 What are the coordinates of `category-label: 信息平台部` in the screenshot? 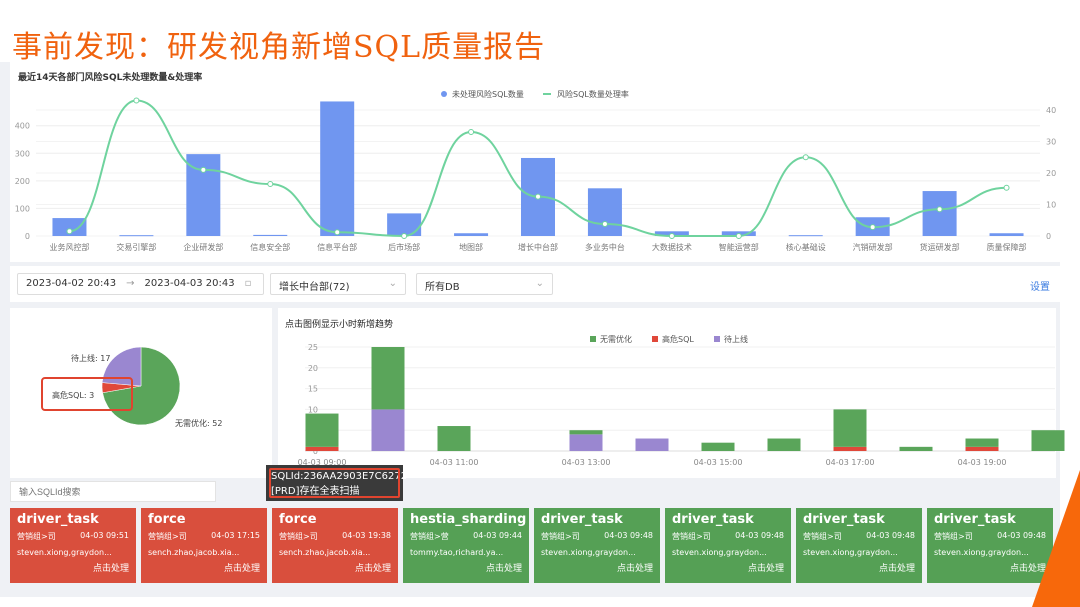 It's located at (337, 247).